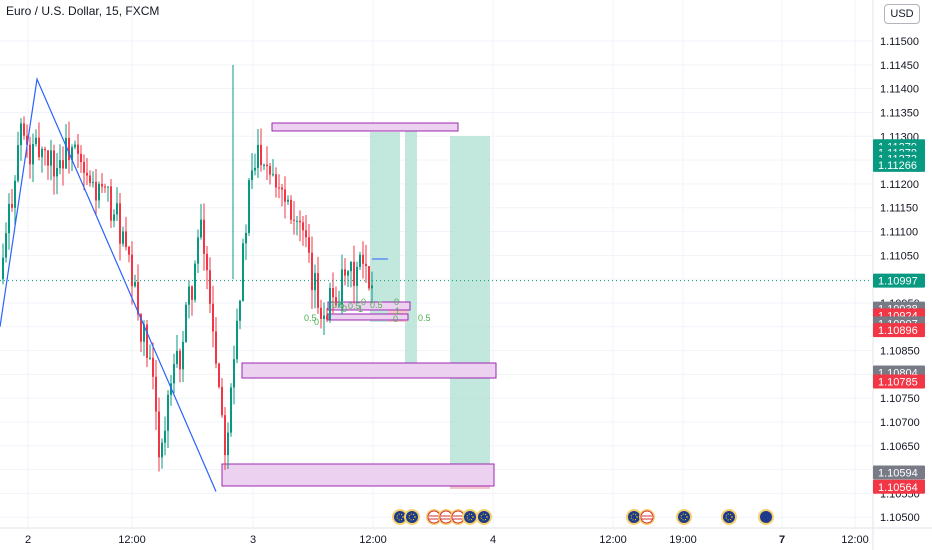 Image resolution: width=932 pixels, height=550 pixels. I want to click on y-tick-label: 1.11100, so click(899, 233).